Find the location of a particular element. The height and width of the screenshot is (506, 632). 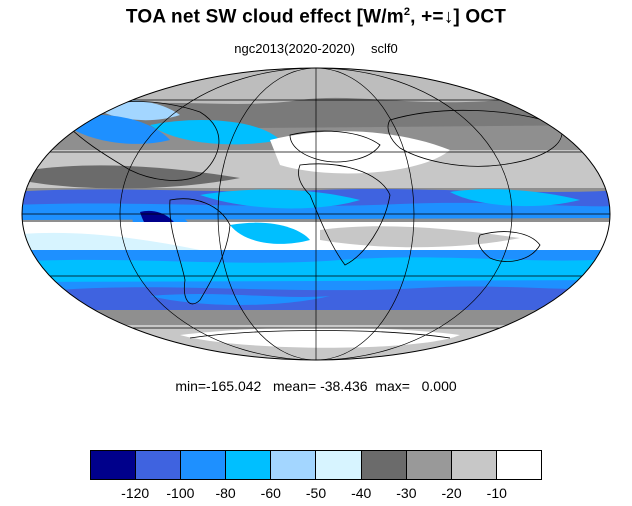

colorbar-tick-label: -20 is located at coordinates (451, 493).